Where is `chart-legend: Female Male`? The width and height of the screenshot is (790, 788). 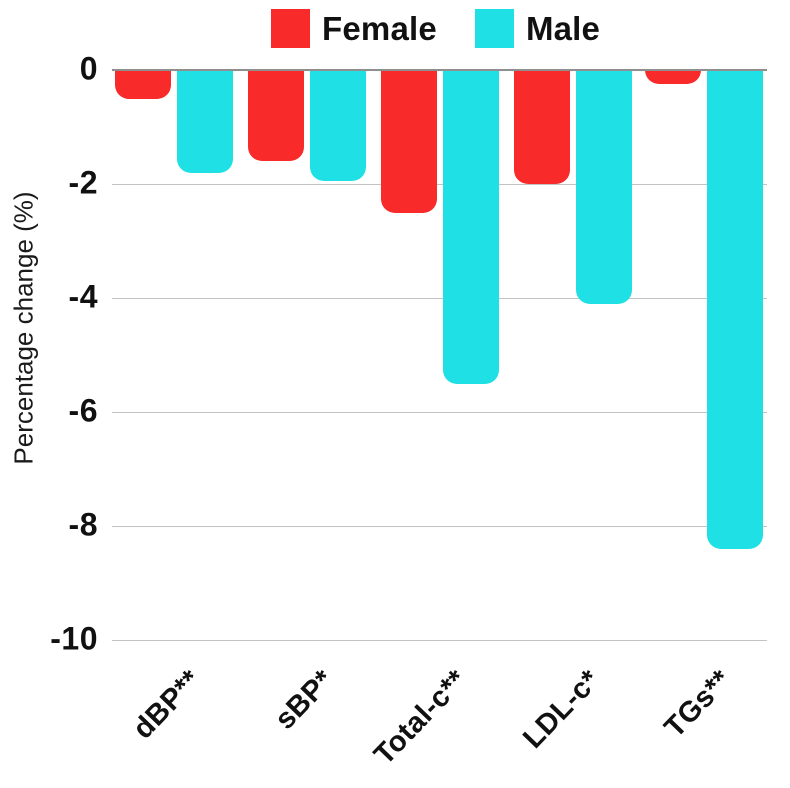
chart-legend: Female Male is located at coordinates (435, 28).